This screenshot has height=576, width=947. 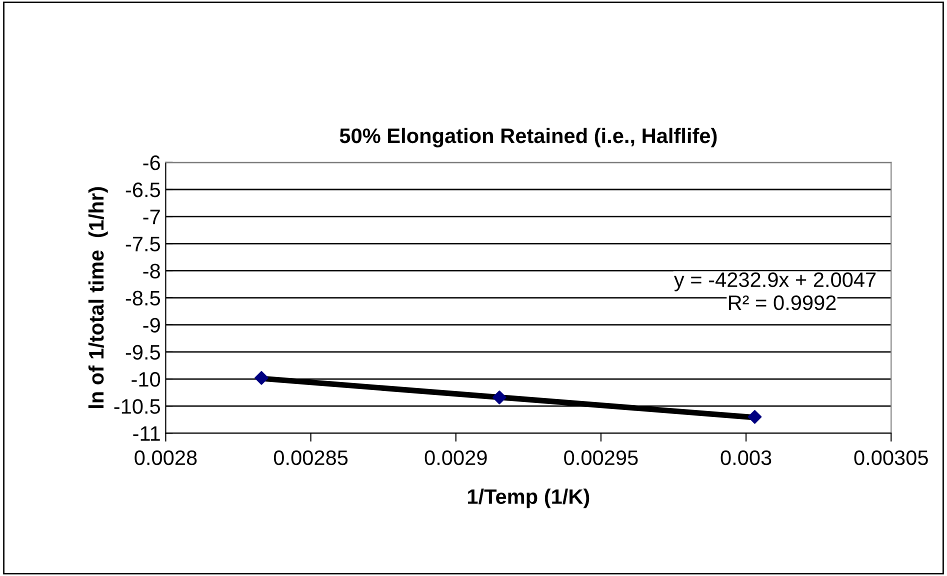 What do you see at coordinates (98, 297) in the screenshot?
I see `y-axis-title: ln of 1/total time (1/hr)` at bounding box center [98, 297].